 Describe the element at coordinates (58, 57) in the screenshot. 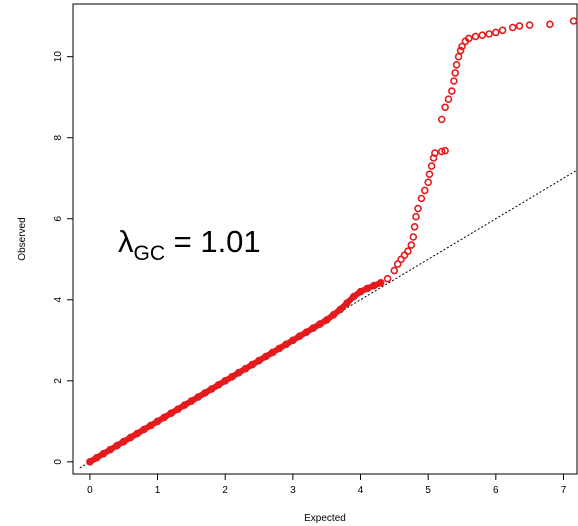

I see `y-tick-label: 10` at that location.